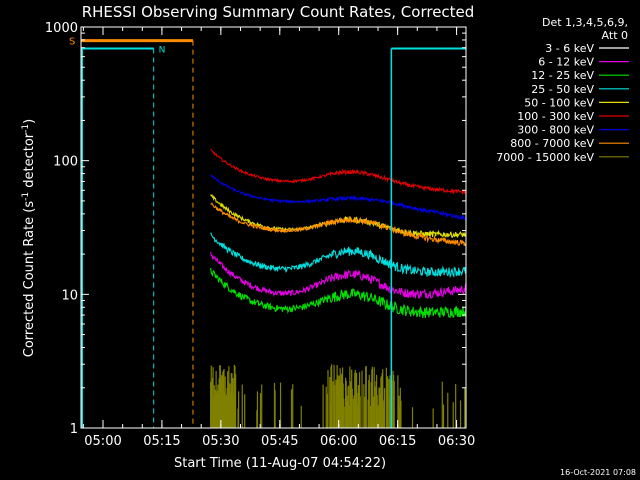 The image size is (640, 480). Describe the element at coordinates (456, 441) in the screenshot. I see `x-tick-label: 06:30` at that location.